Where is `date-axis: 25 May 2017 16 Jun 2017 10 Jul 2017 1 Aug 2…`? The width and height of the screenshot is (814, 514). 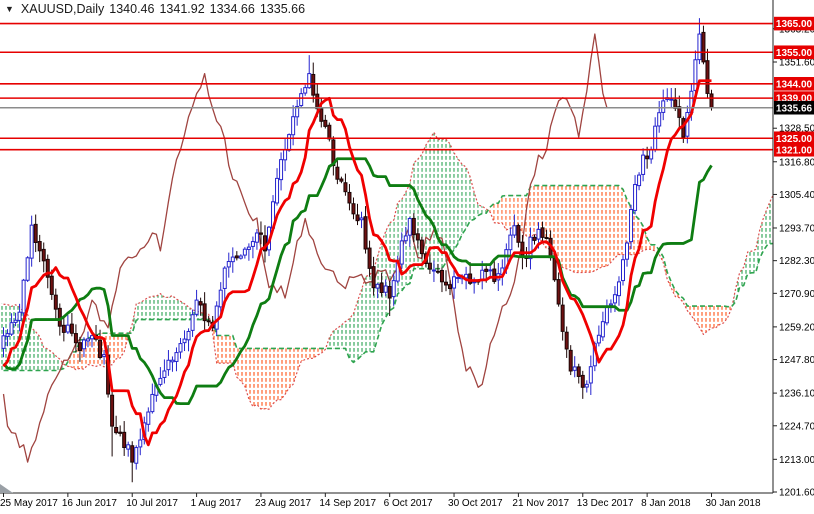 date-axis: 25 May 2017 16 Jun 2017 10 Jul 2017 1 Aug 2… is located at coordinates (380, 501).